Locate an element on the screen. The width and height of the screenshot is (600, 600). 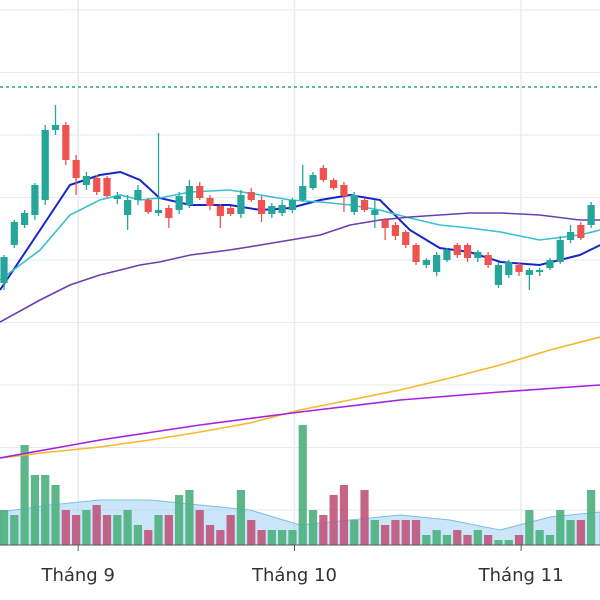
x-tick-label: Tháng 11 is located at coordinates (521, 575).